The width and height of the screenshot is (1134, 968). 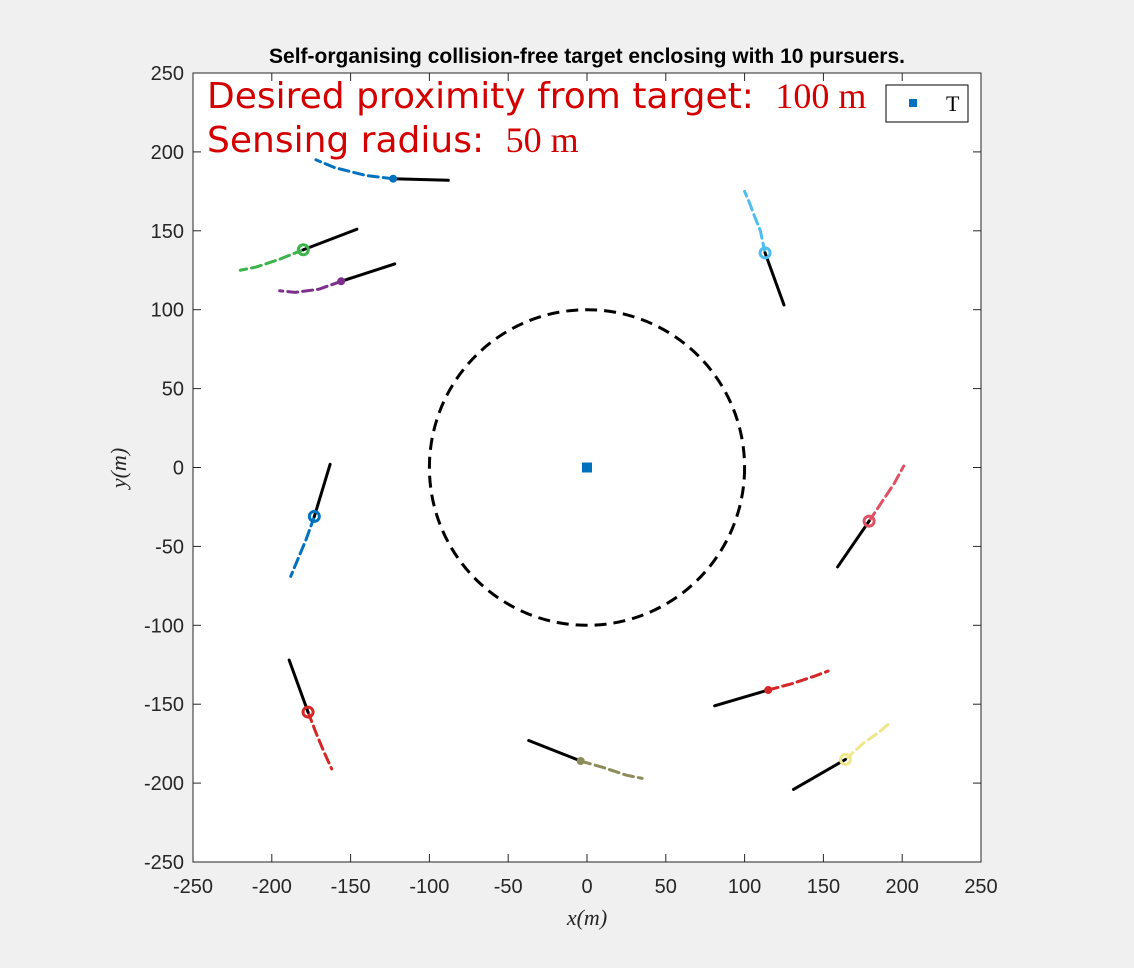 What do you see at coordinates (118, 469) in the screenshot?
I see `y-axis-label: y(m)` at bounding box center [118, 469].